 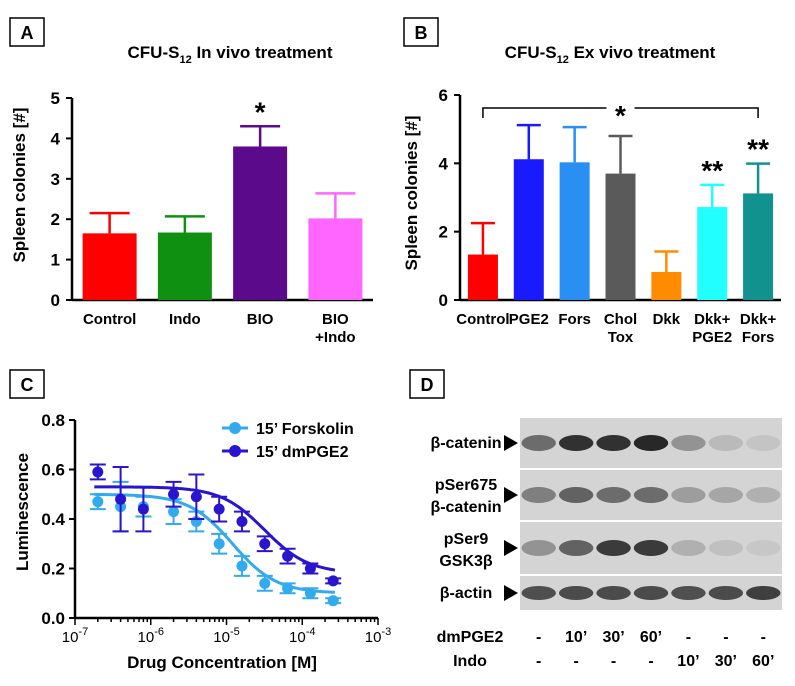 I want to click on panel-b-x-tick-label: Chol Tox, so click(x=620, y=328).